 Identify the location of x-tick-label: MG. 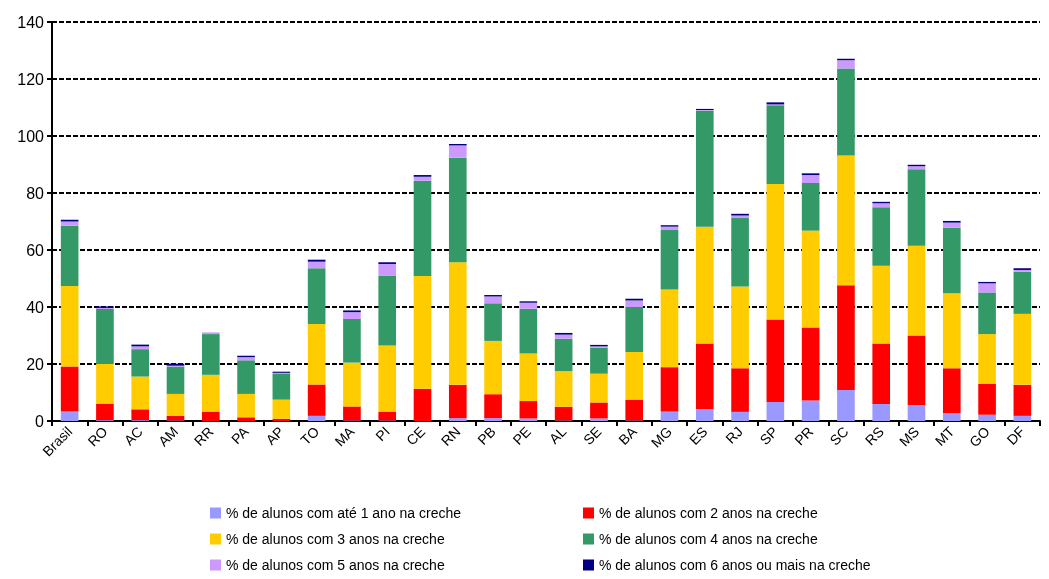
(661, 437).